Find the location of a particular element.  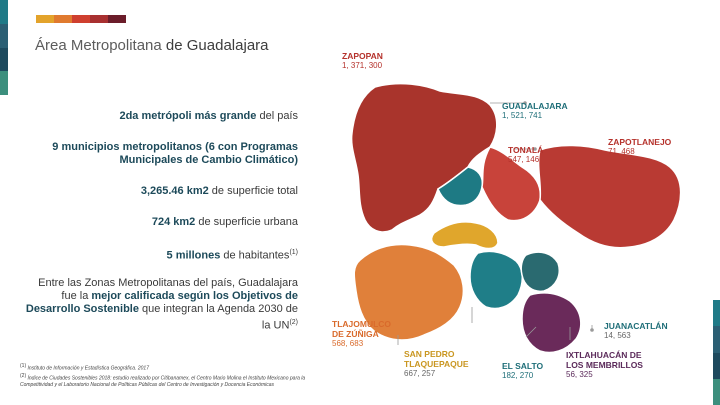

juanacatlan-leader-dot is located at coordinates (592, 330).